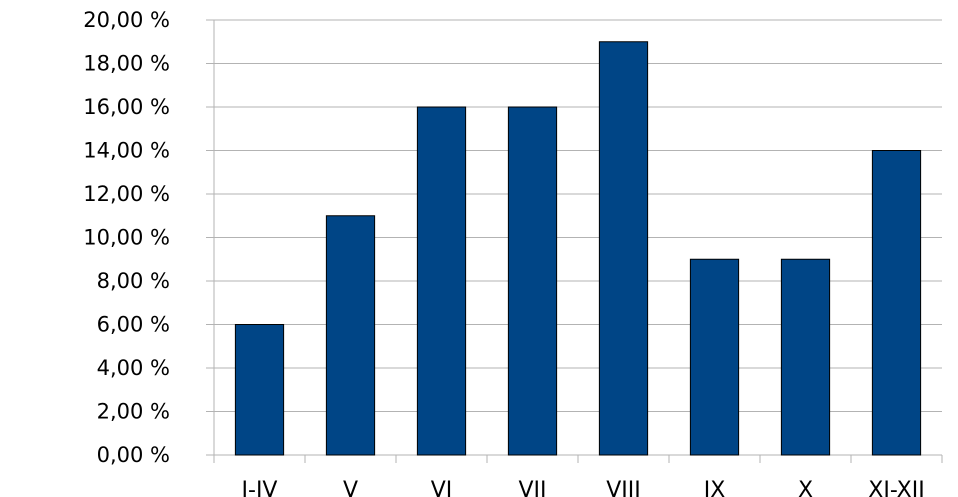 This screenshot has width=958, height=497. Describe the element at coordinates (532, 281) in the screenshot. I see `bar-VII` at that location.